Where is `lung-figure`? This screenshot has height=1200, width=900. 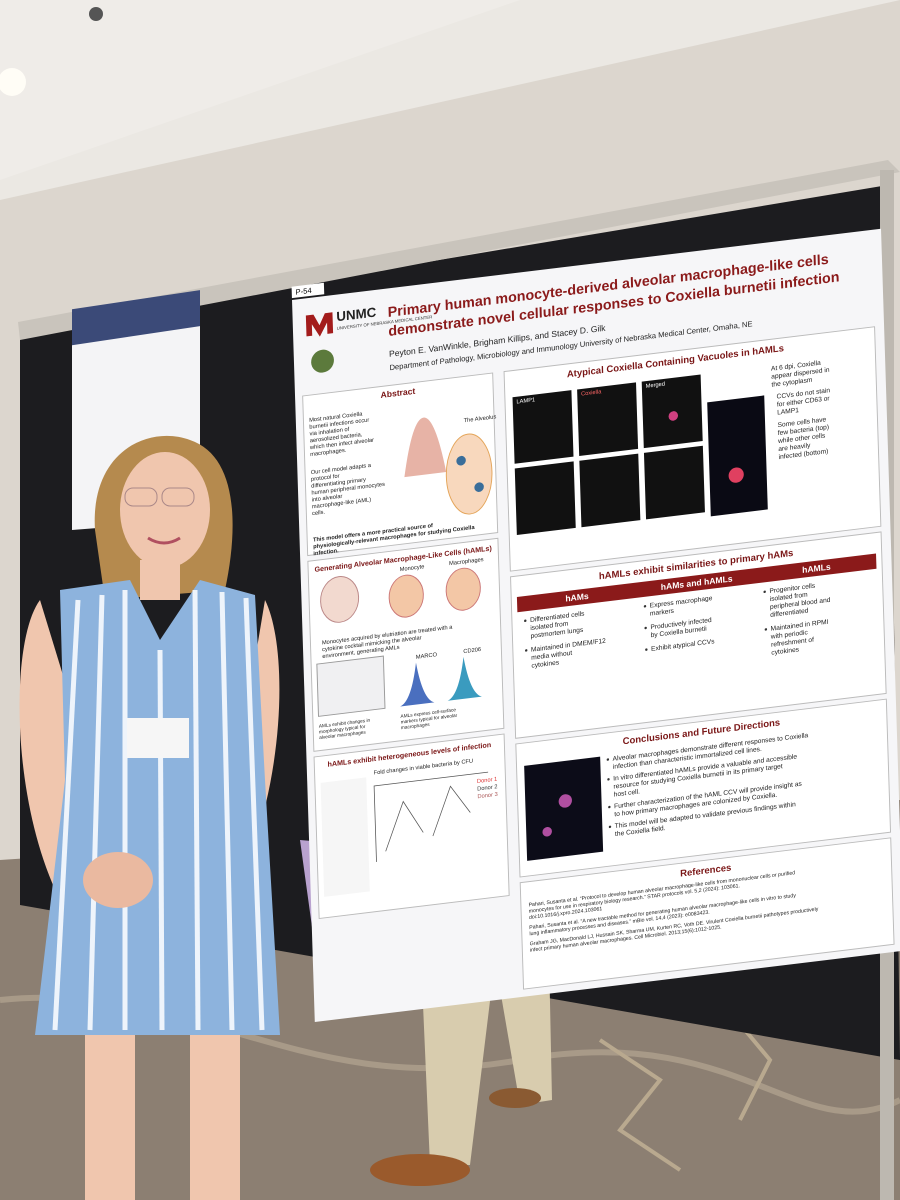
lung-figure is located at coordinates (425, 447).